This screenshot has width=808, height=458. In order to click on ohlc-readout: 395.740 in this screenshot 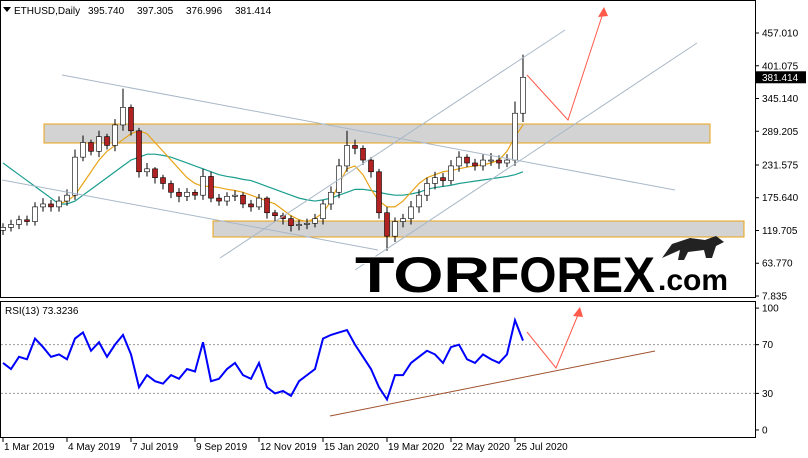, I will do `click(106, 11)`.